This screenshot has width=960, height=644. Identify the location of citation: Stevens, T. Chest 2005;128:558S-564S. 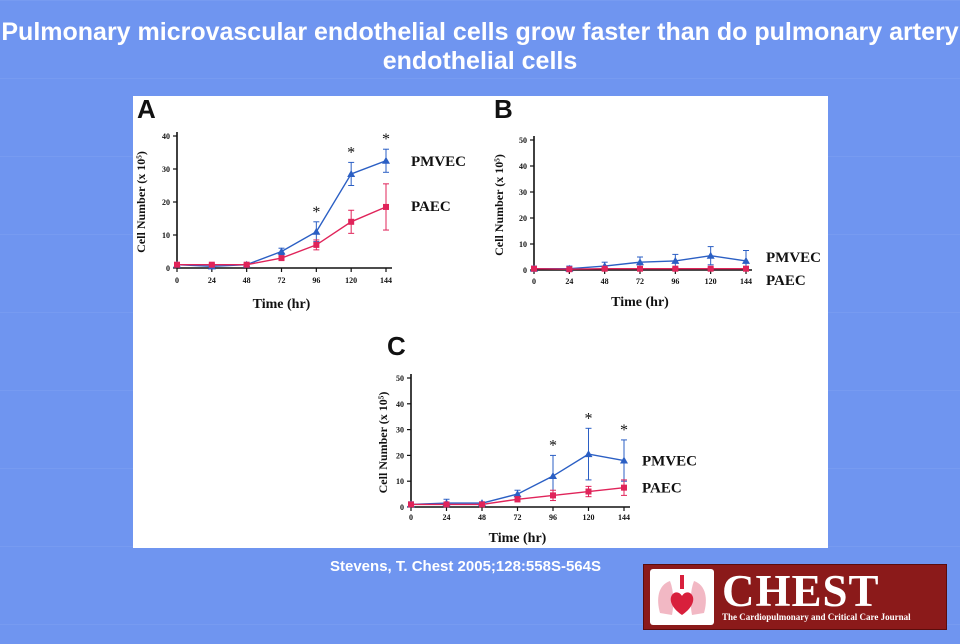
(465, 566).